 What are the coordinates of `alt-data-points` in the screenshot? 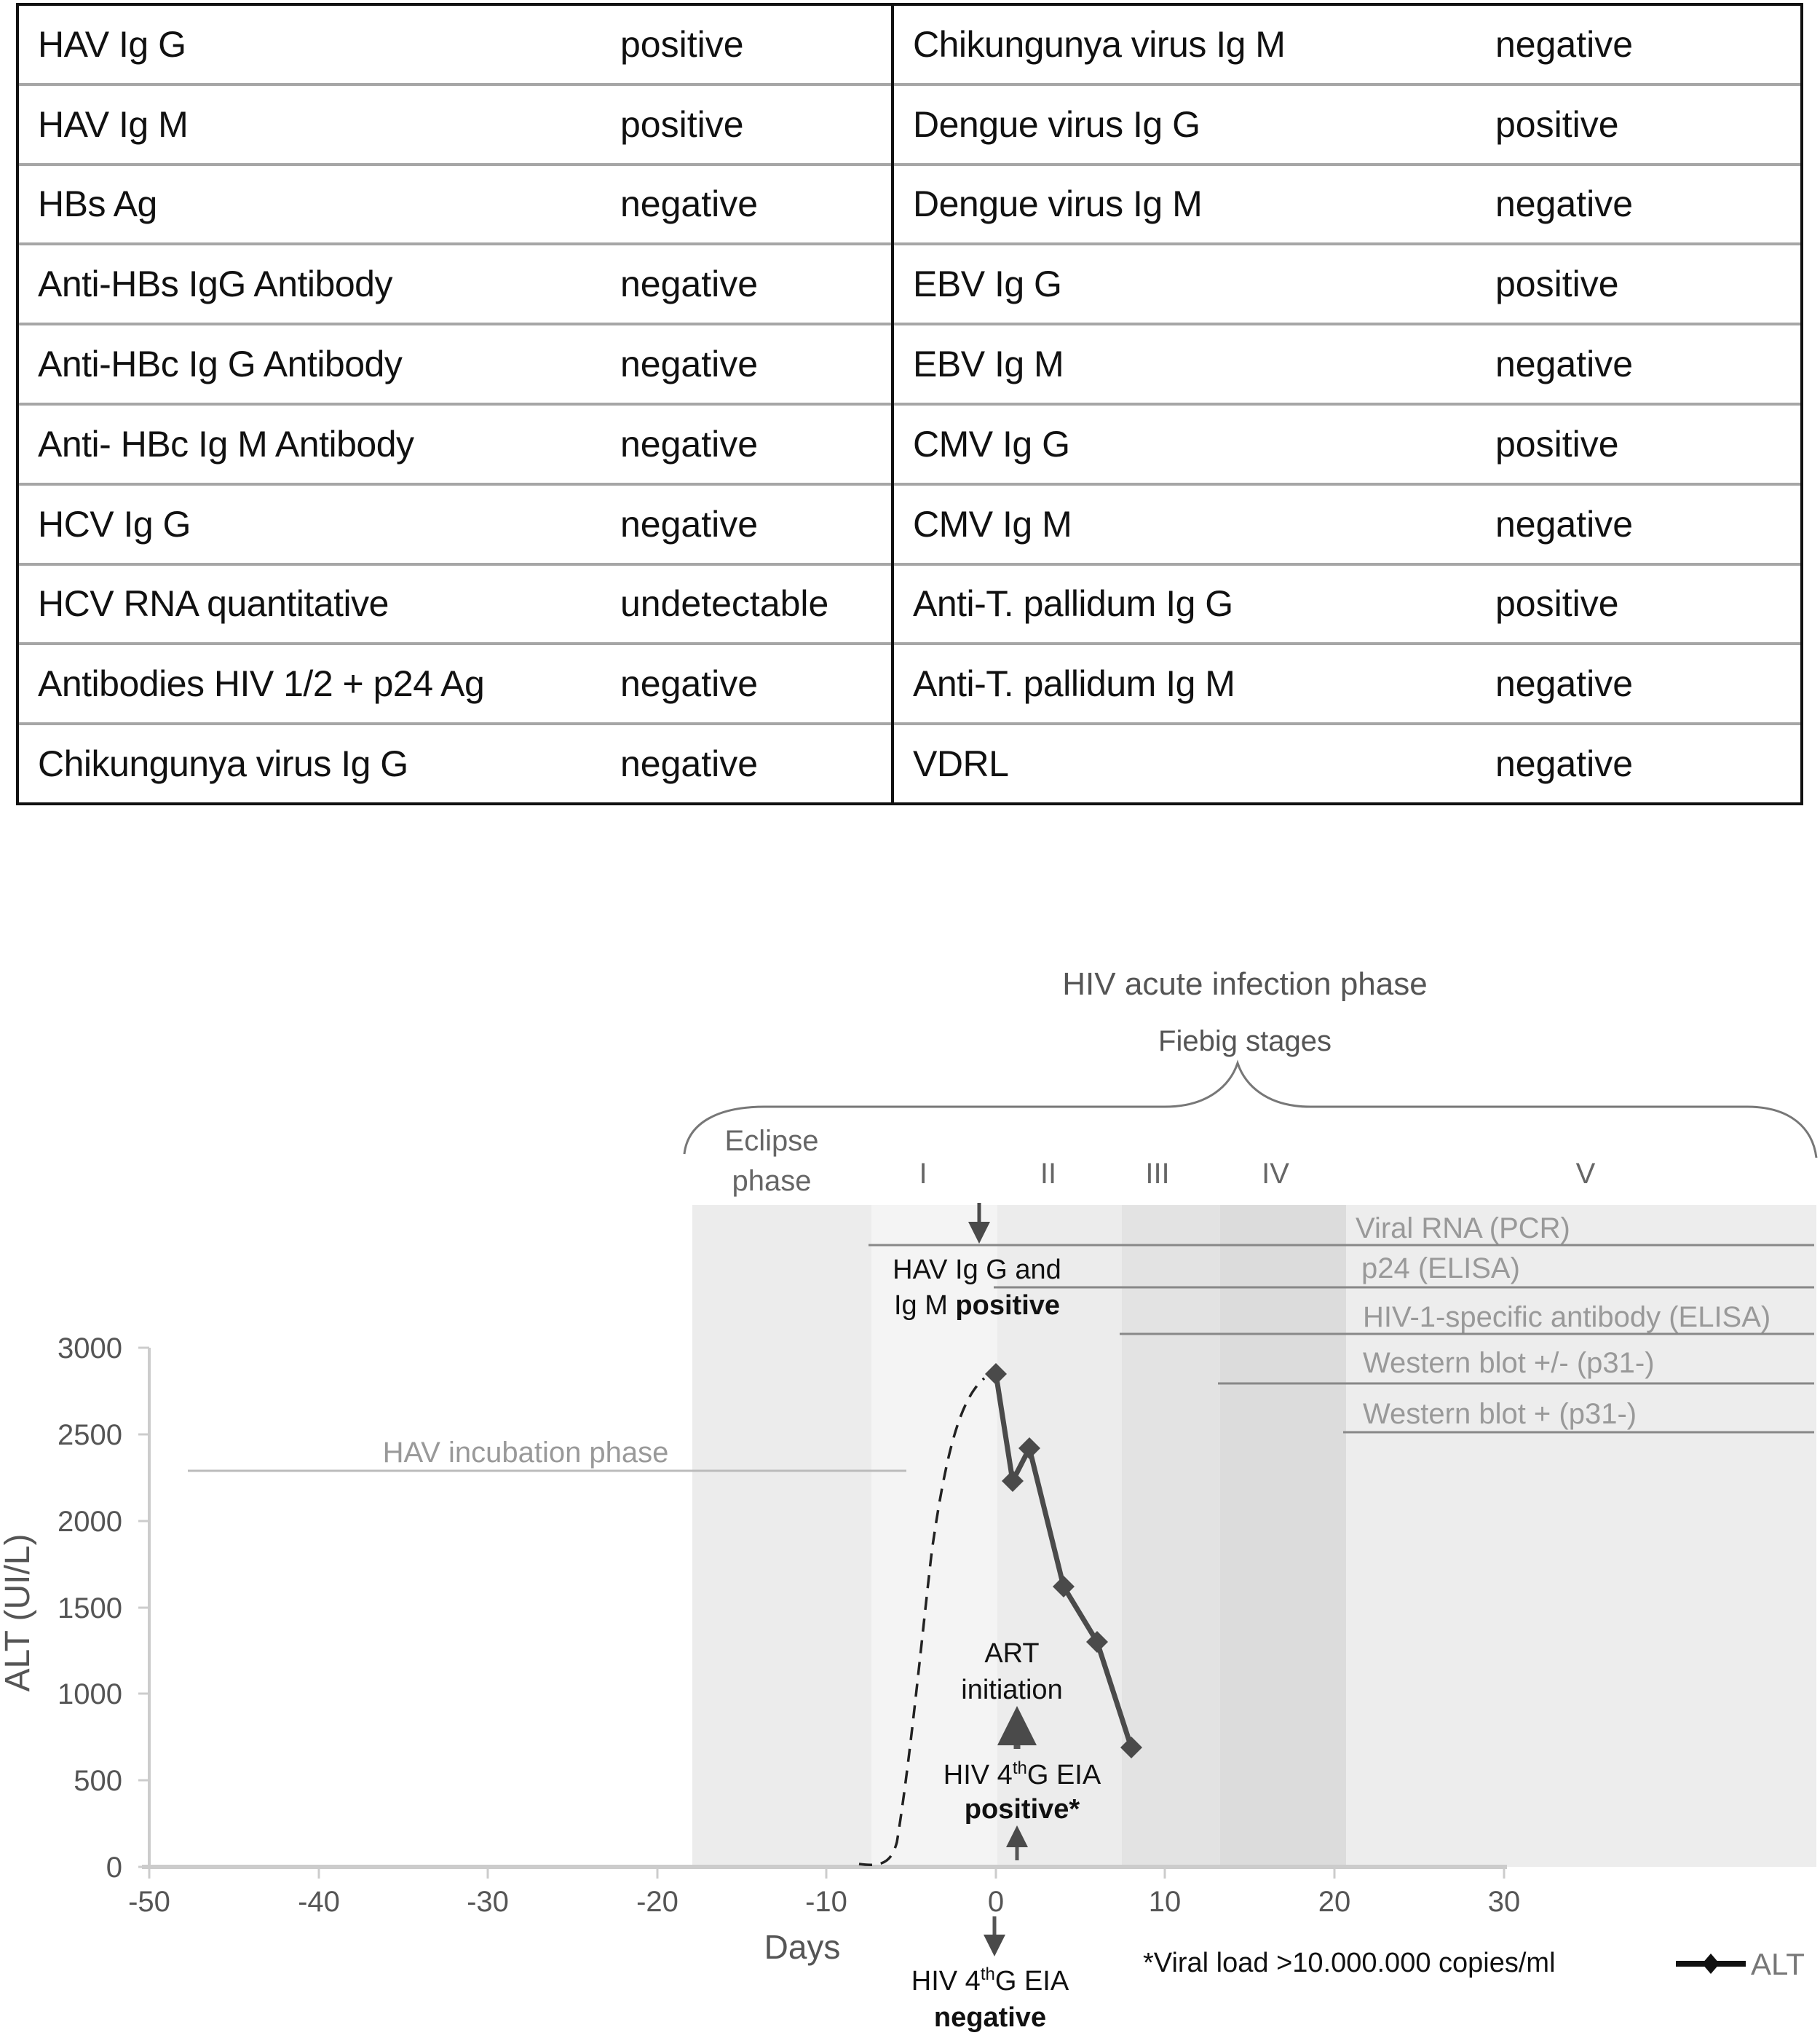 It's located at (1063, 1561).